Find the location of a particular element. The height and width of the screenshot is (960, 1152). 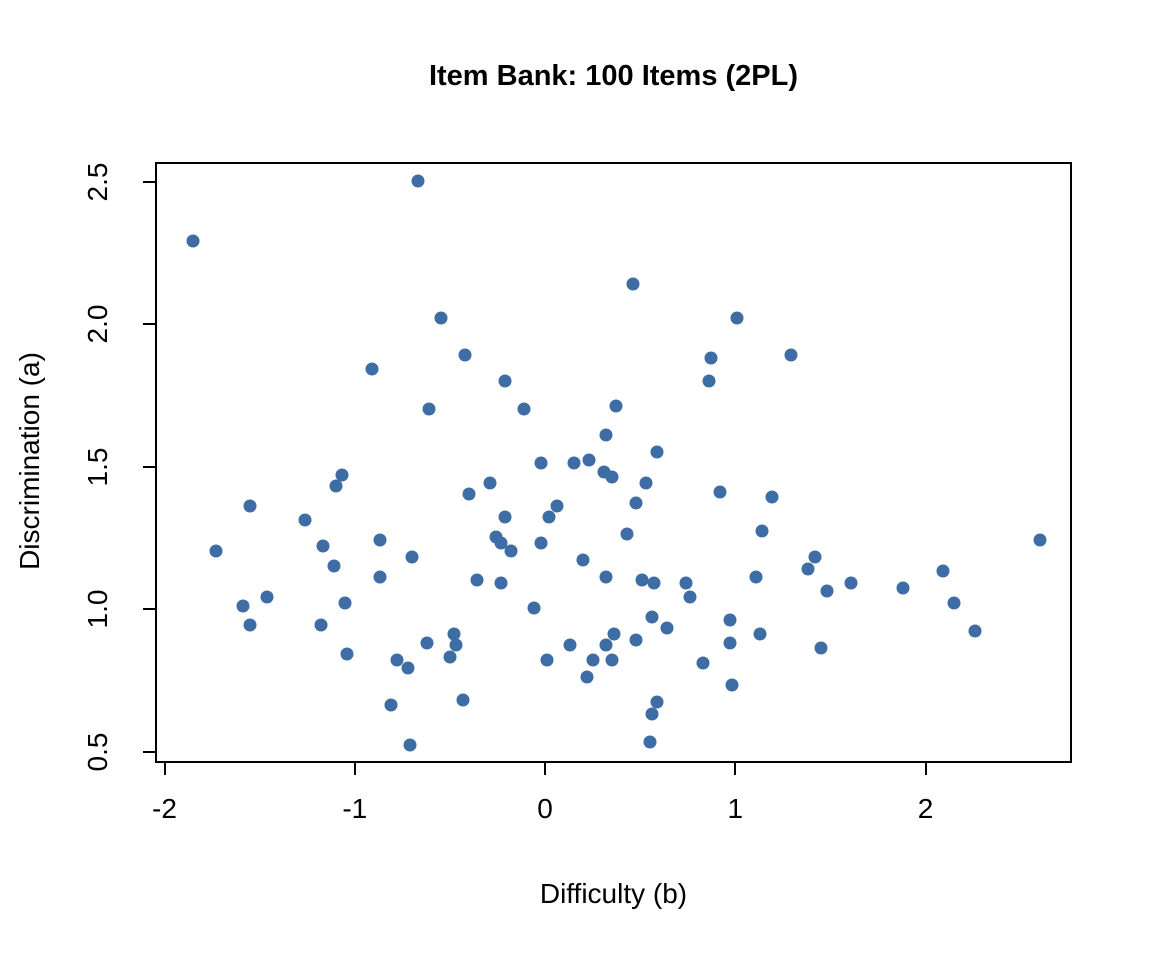

x-tick-label: 1 is located at coordinates (735, 808).